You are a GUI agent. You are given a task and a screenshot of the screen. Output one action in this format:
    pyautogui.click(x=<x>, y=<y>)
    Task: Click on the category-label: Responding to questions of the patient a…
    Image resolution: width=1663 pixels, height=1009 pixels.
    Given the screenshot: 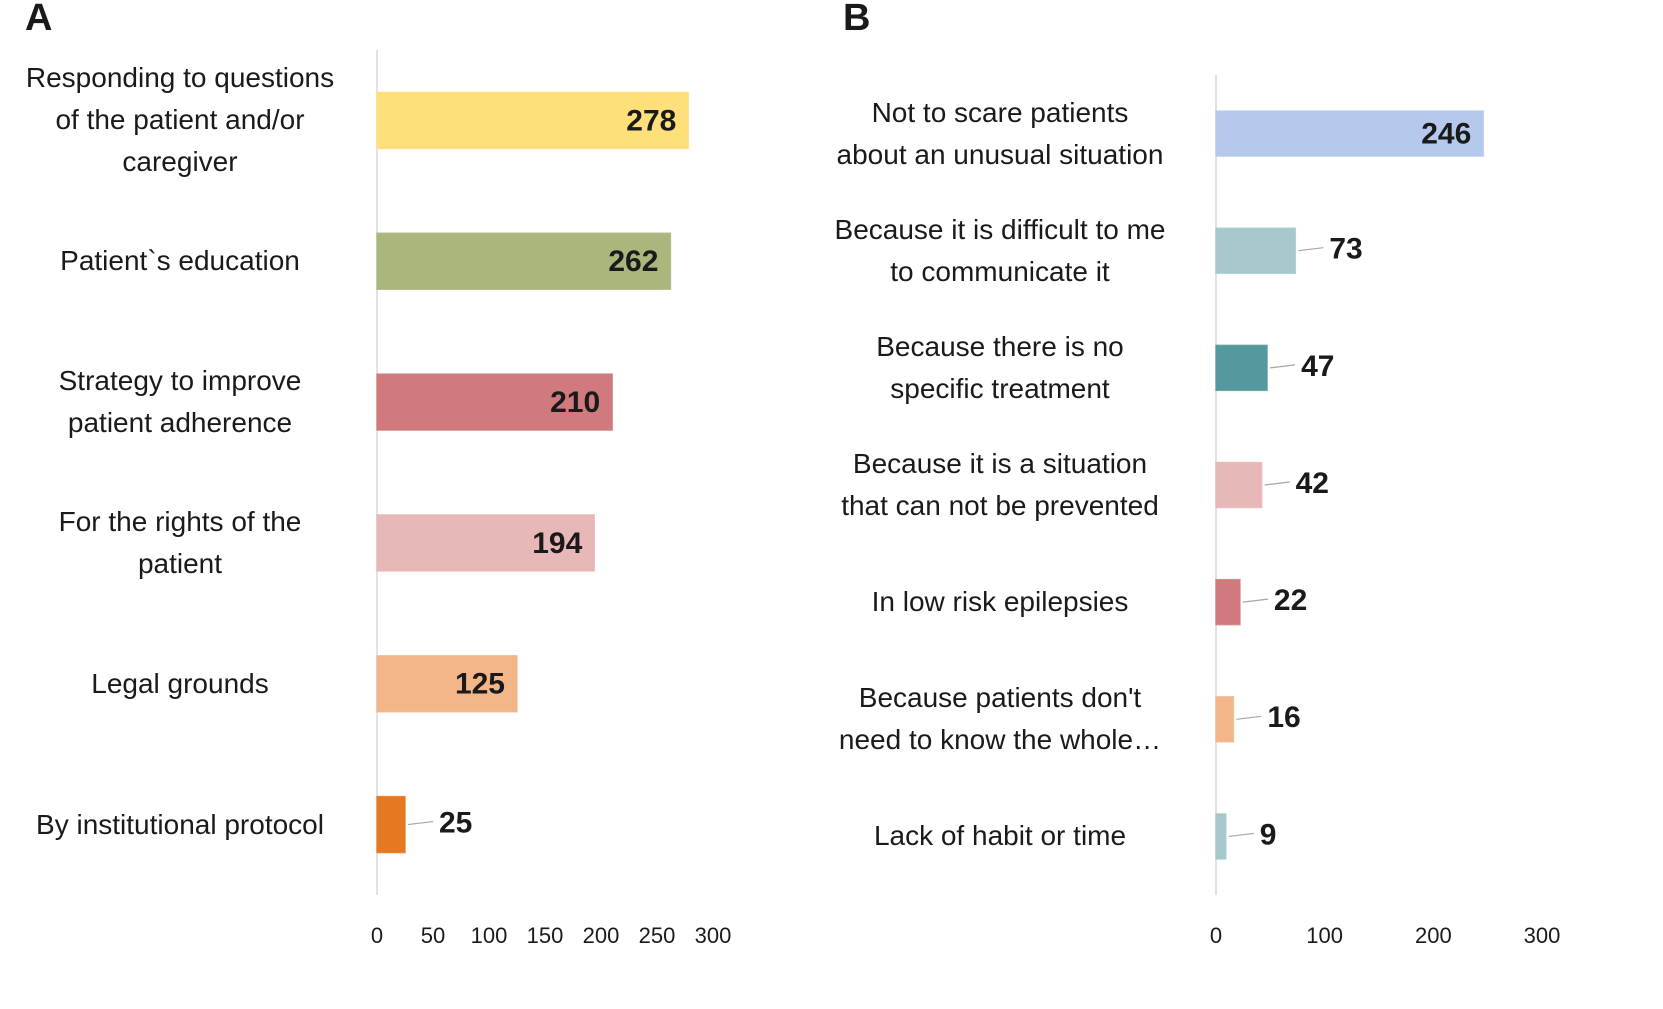 What is the action you would take?
    pyautogui.click(x=180, y=120)
    